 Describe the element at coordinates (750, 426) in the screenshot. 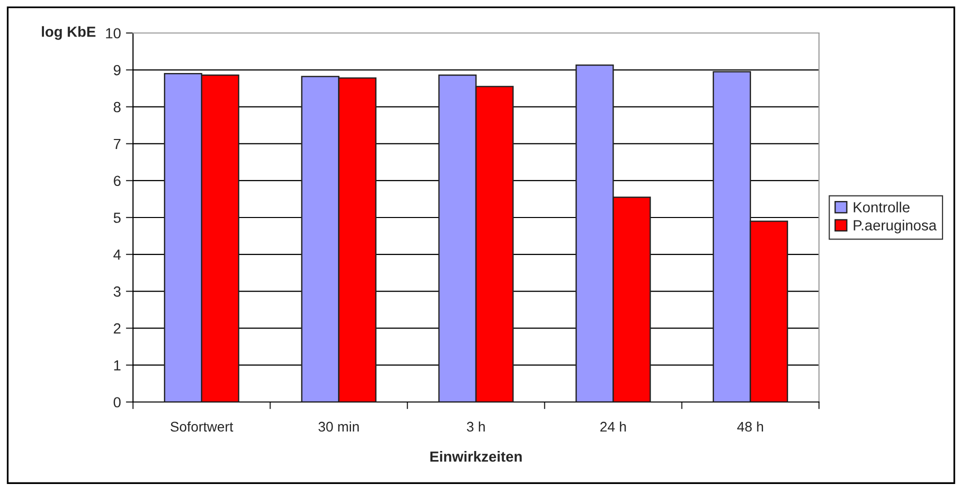

I see `x-tick-label: 48 h` at that location.